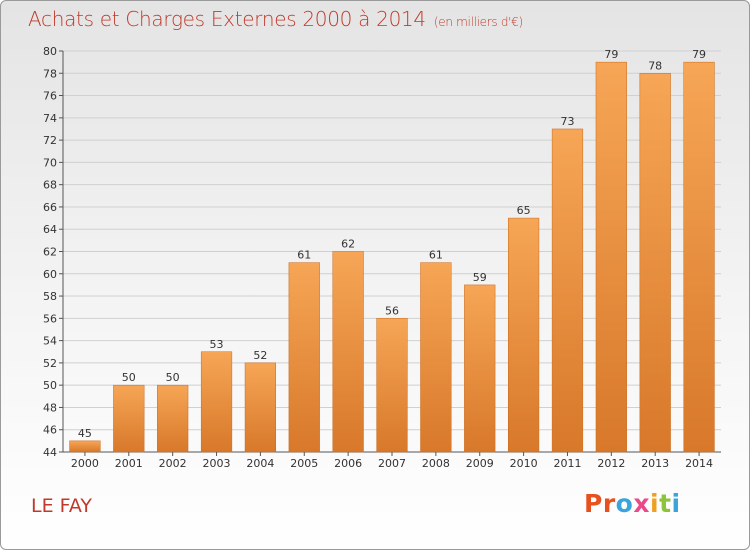 The width and height of the screenshot is (750, 550). I want to click on y-tick-label: 54, so click(50, 341).